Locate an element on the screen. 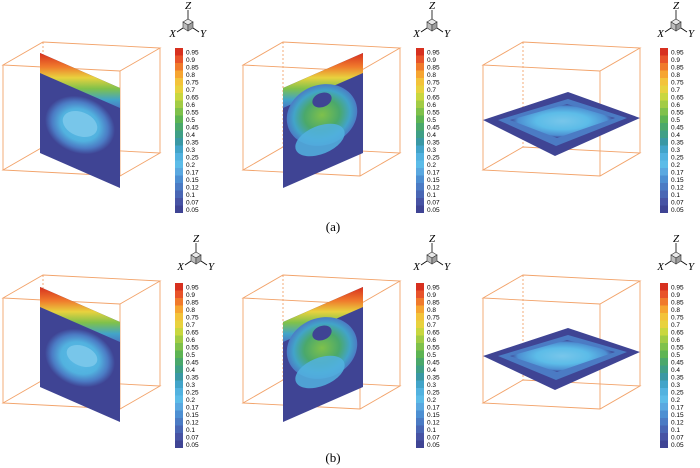 The width and height of the screenshot is (700, 468). x-axis-line is located at coordinates (668, 30).